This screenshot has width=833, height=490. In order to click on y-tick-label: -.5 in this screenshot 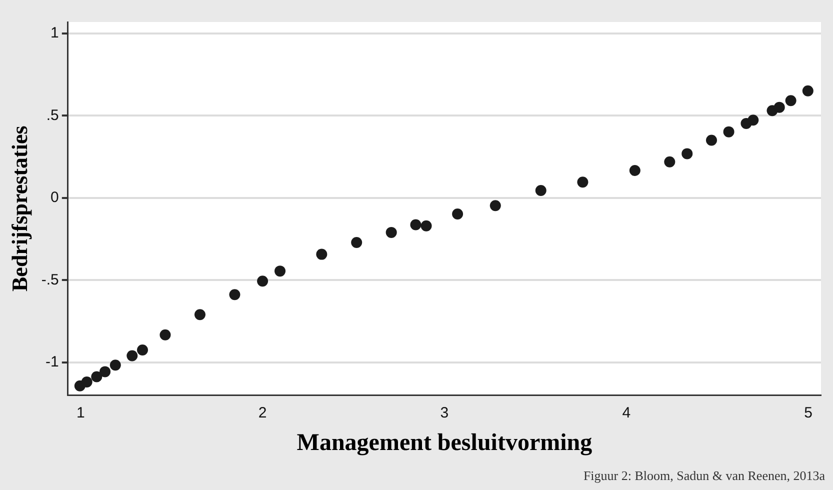, I will do `click(50, 279)`.